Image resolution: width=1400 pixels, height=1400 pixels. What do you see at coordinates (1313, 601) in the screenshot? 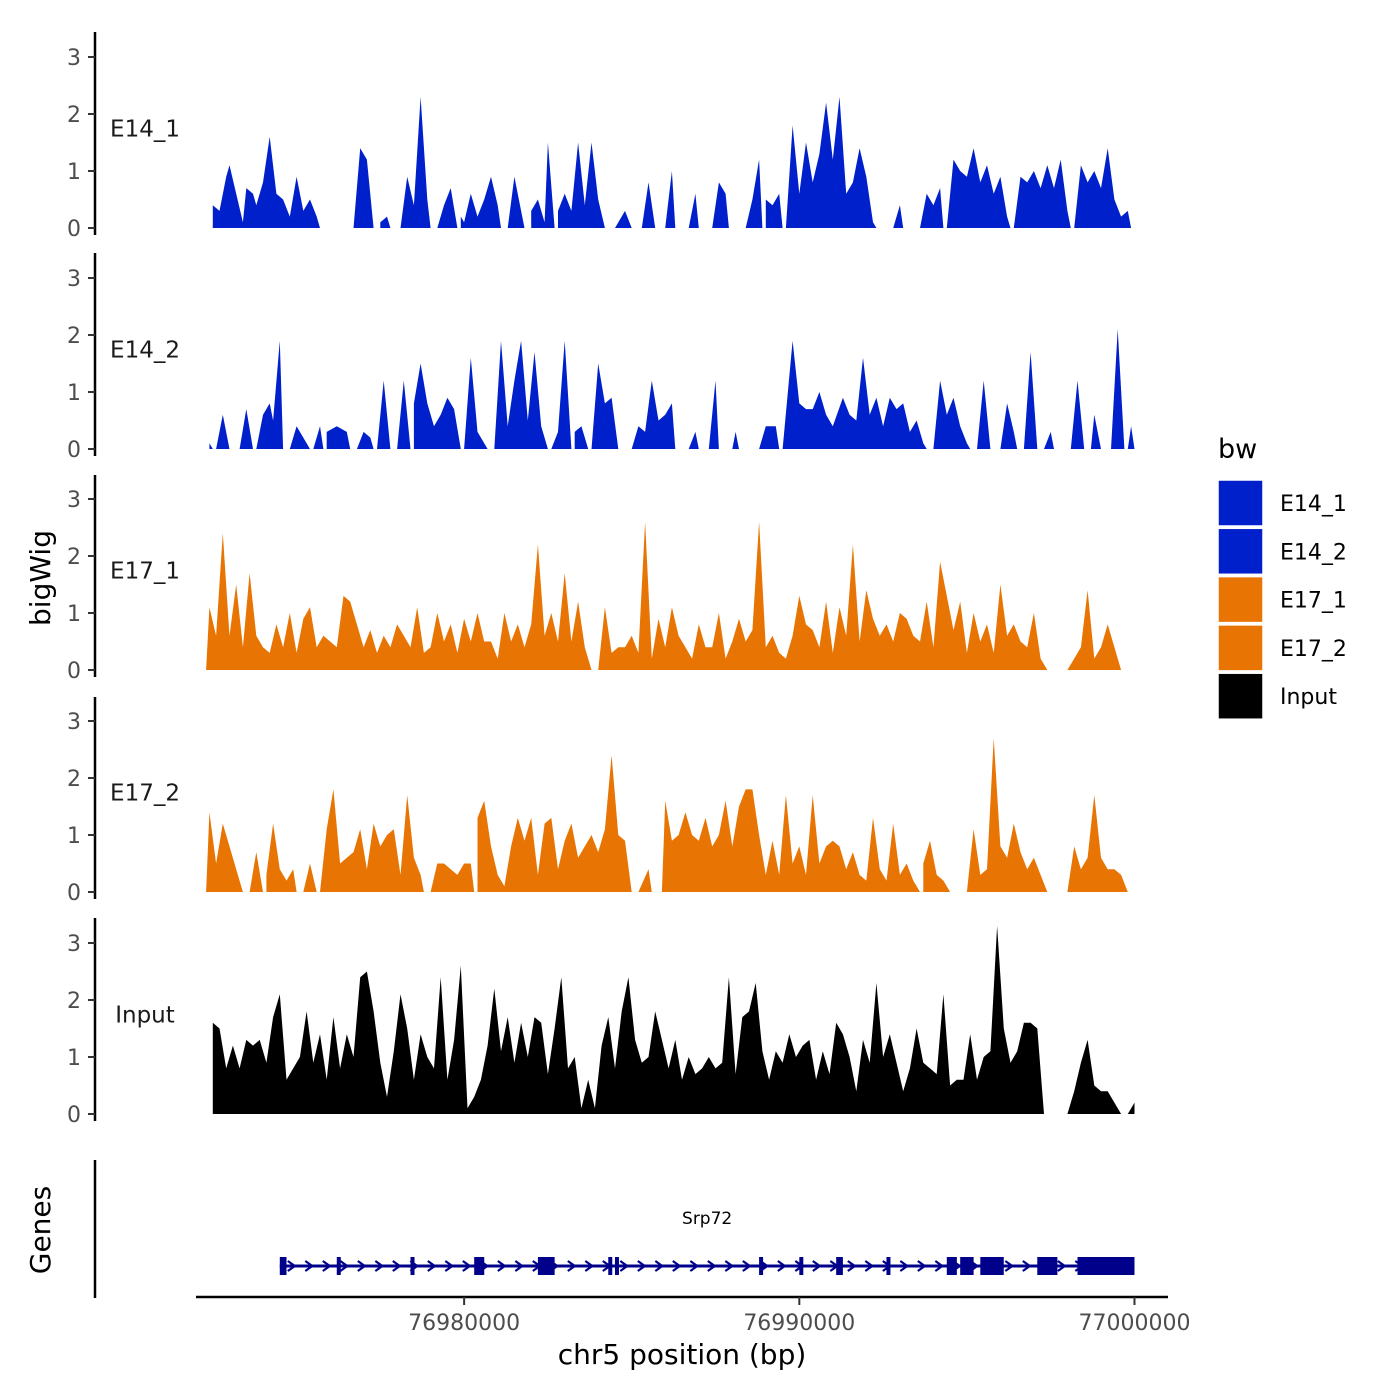
I see `legend-label: E17_1` at bounding box center [1313, 601].